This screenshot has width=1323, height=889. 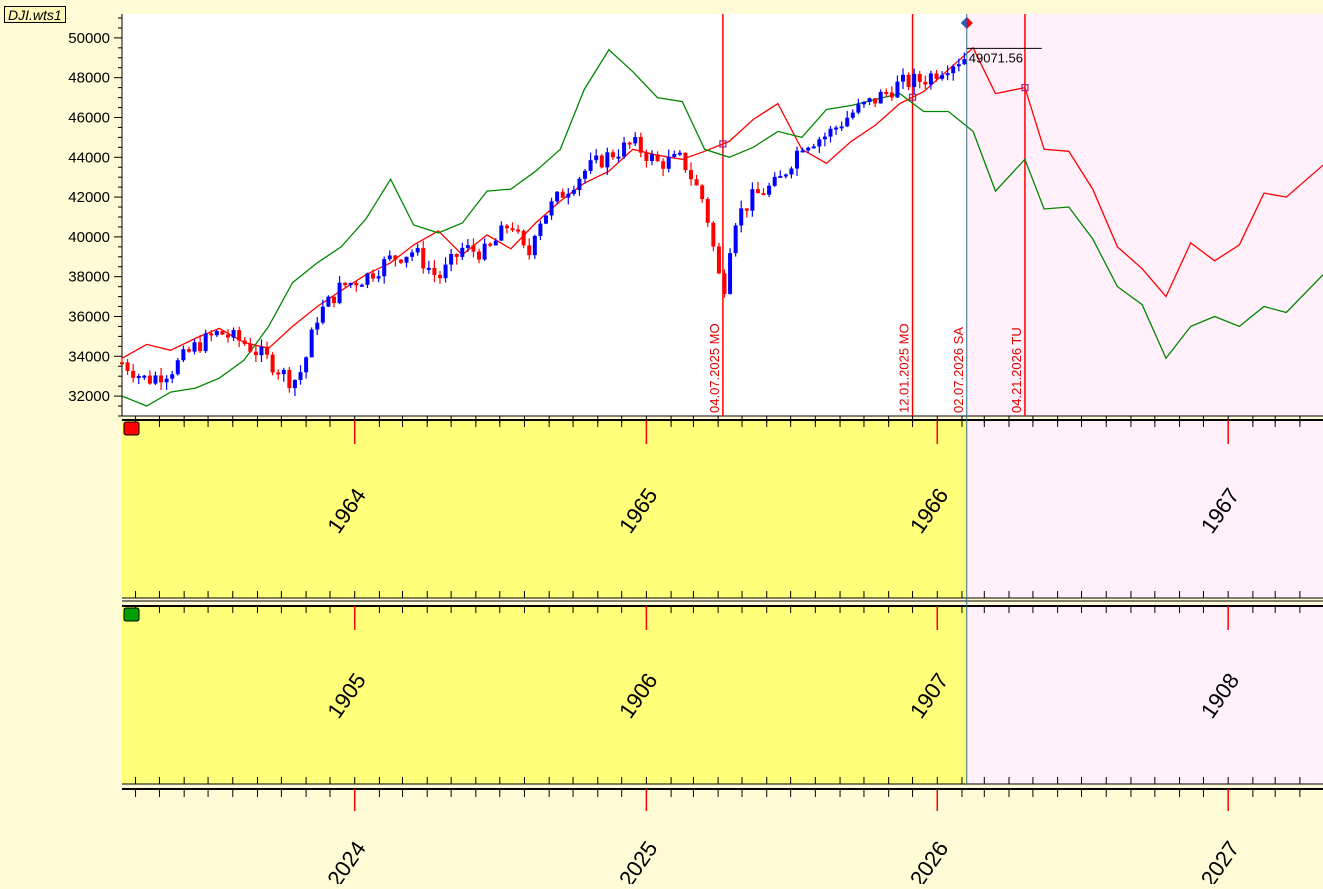 I want to click on event-line-label: 12.01.2025 MO, so click(x=904, y=368).